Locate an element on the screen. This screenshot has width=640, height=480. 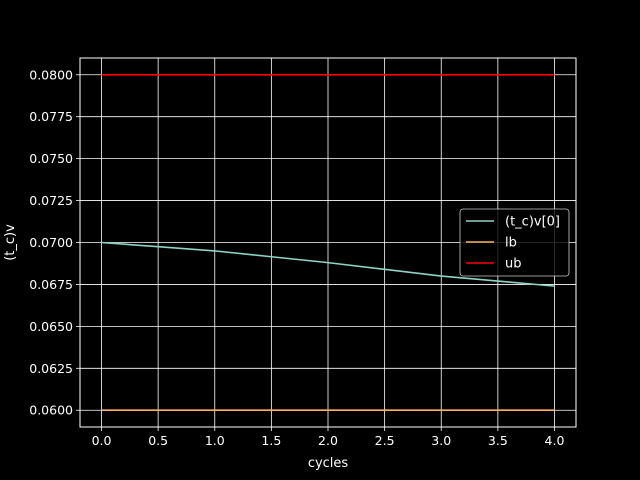
y-tick-label: 0.0750 is located at coordinates (51, 158).